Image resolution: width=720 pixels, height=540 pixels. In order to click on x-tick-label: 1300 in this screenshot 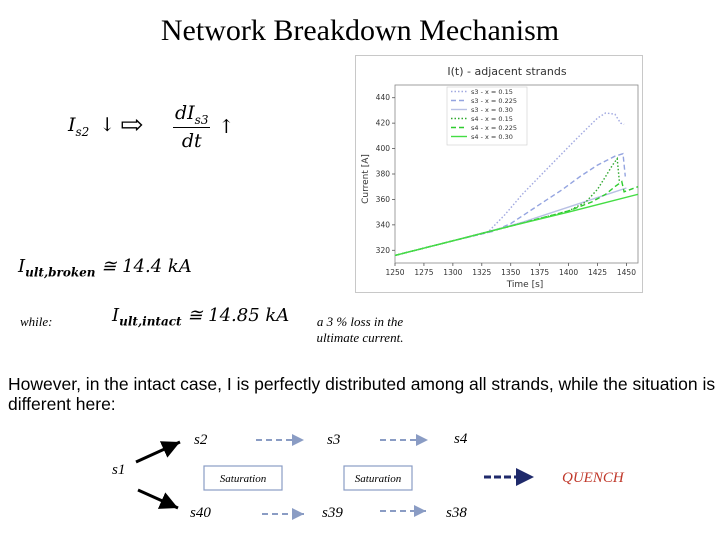, I will do `click(452, 272)`.